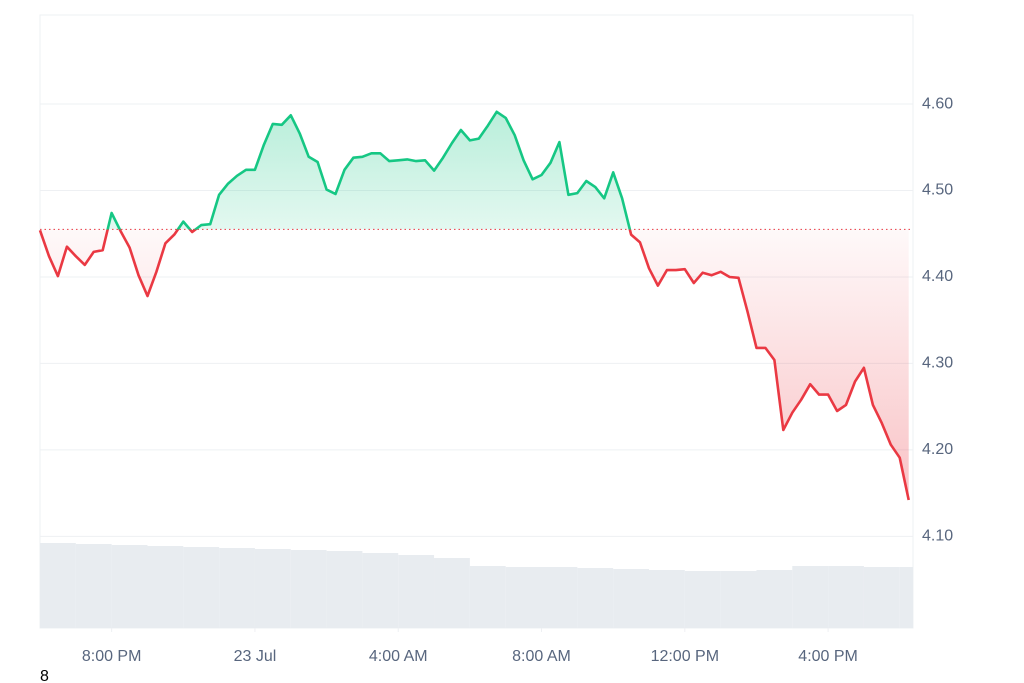 The image size is (1024, 683). Describe the element at coordinates (112, 656) in the screenshot. I see `x-tick-label: 8:00 PM` at that location.